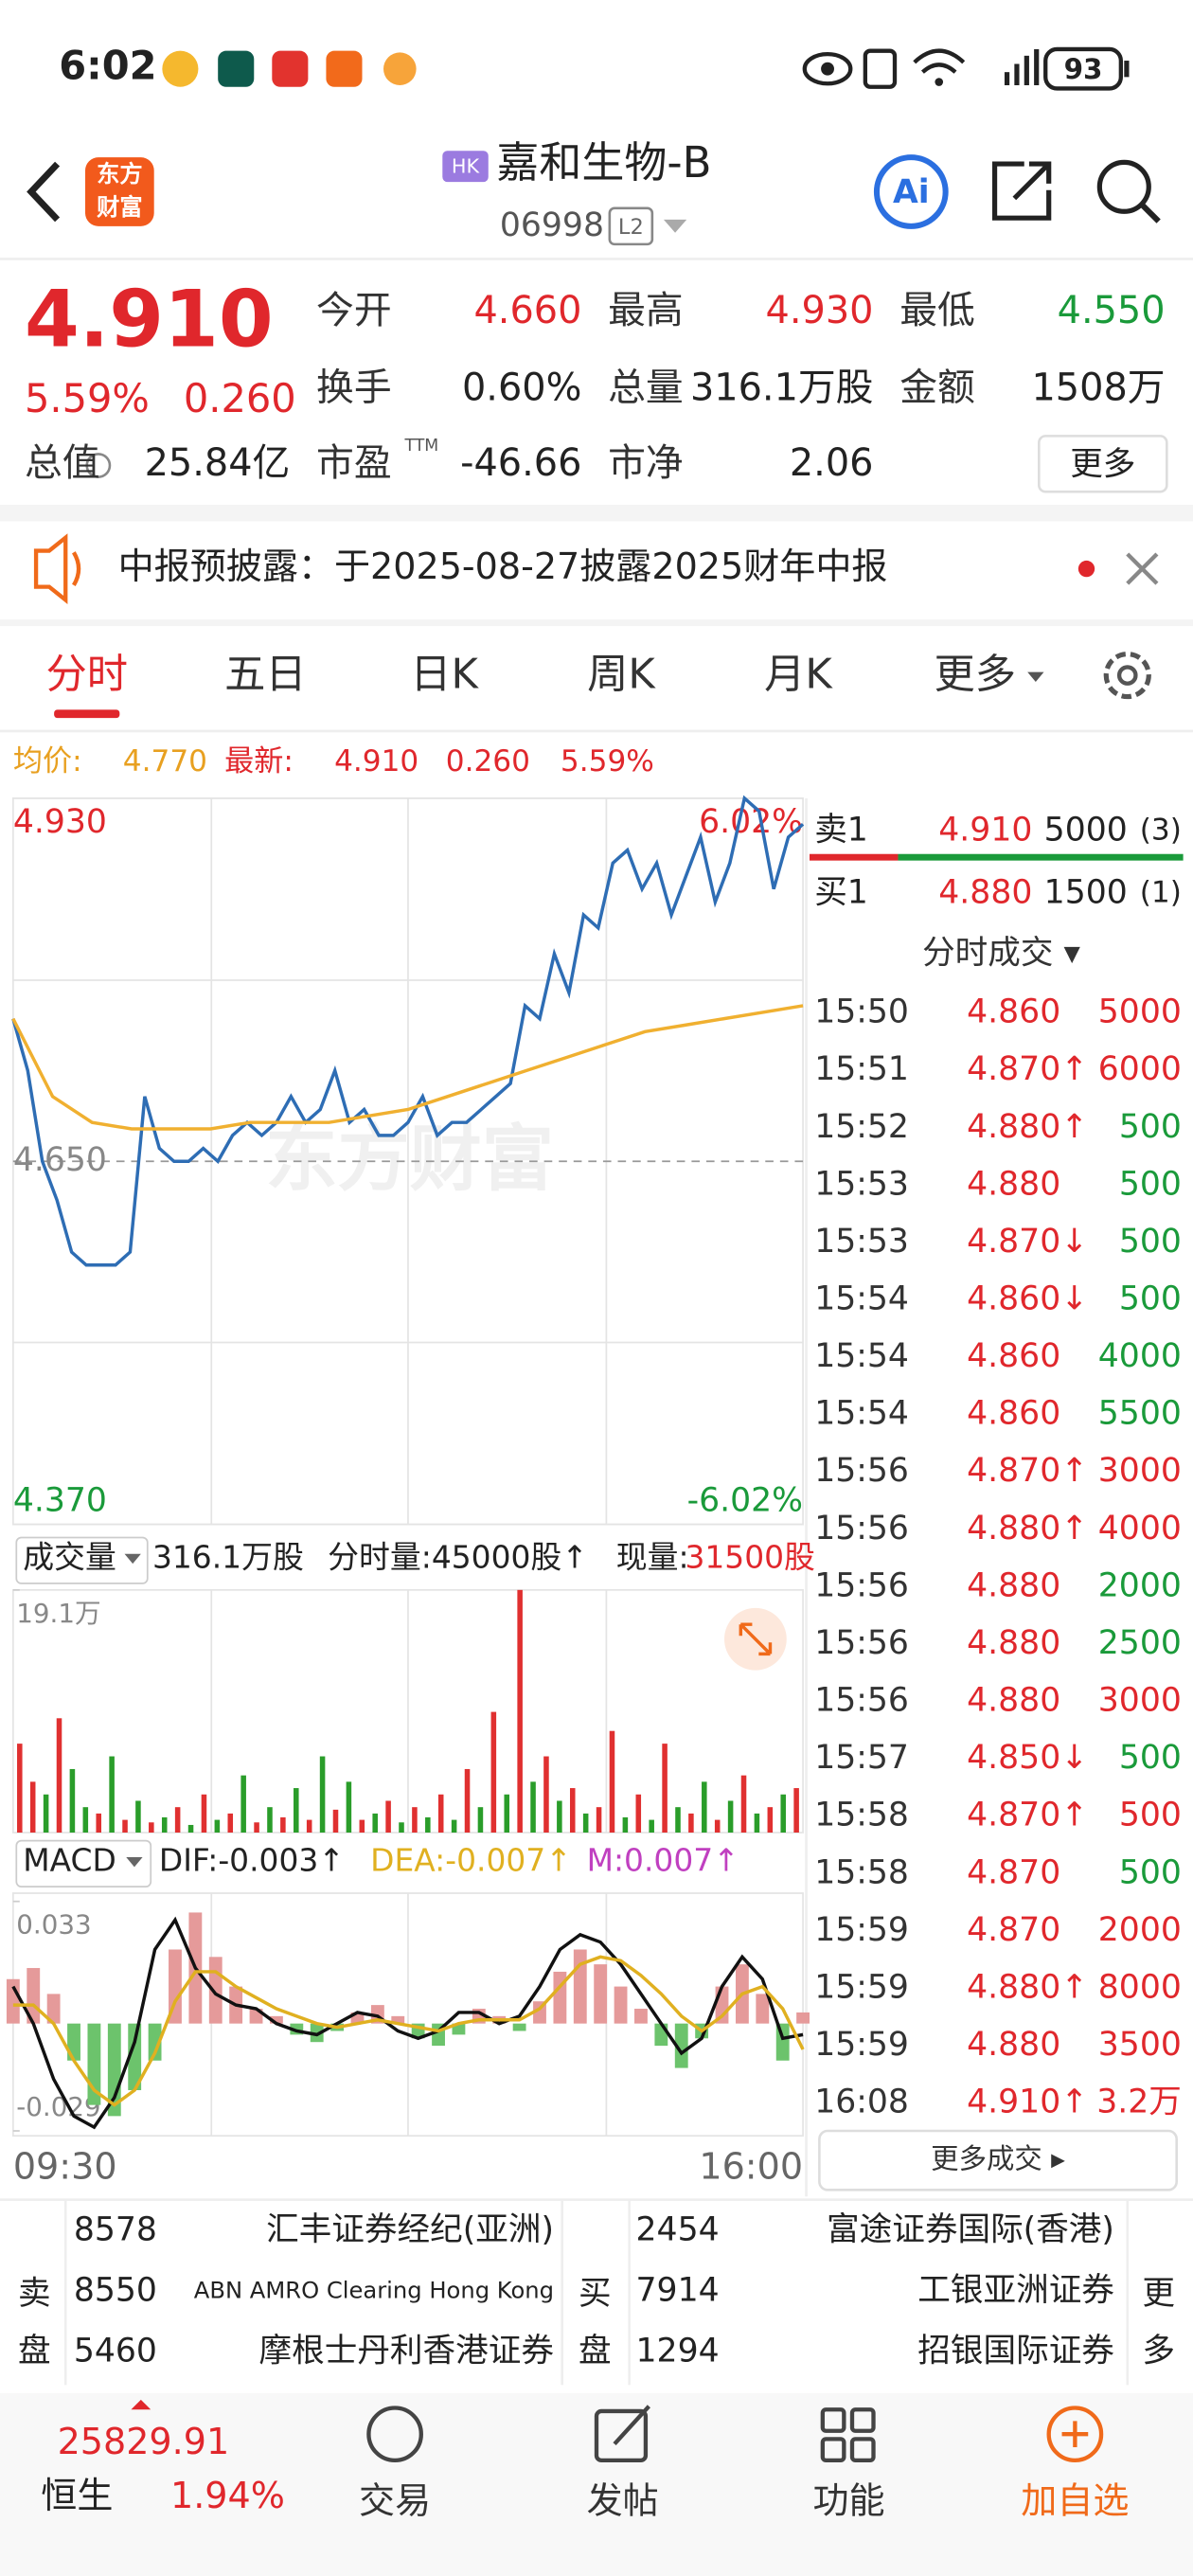 This screenshot has height=2576, width=1193. Describe the element at coordinates (69, 1860) in the screenshot. I see `macd-label: MACD` at that location.